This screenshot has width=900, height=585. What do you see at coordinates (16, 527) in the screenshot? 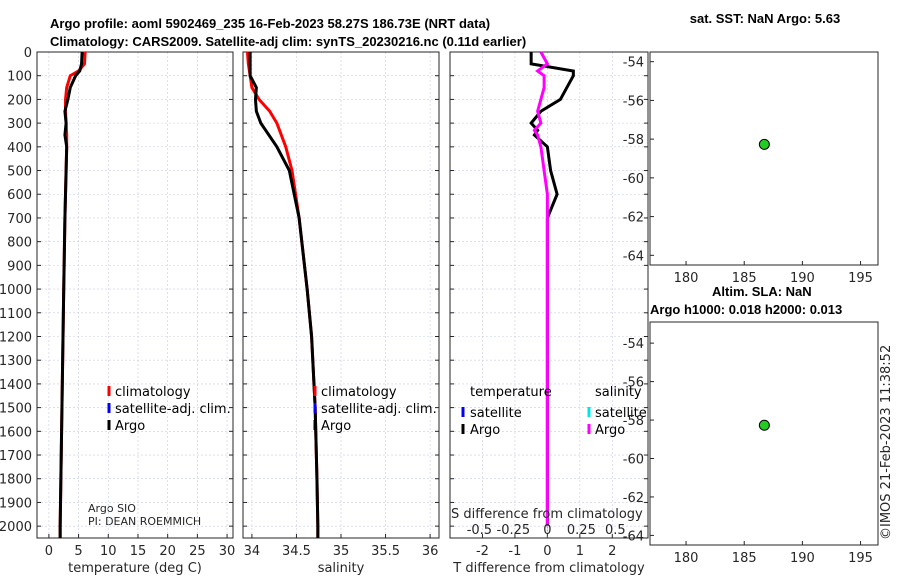
I see `depth-tick-label: 2000` at bounding box center [16, 527].